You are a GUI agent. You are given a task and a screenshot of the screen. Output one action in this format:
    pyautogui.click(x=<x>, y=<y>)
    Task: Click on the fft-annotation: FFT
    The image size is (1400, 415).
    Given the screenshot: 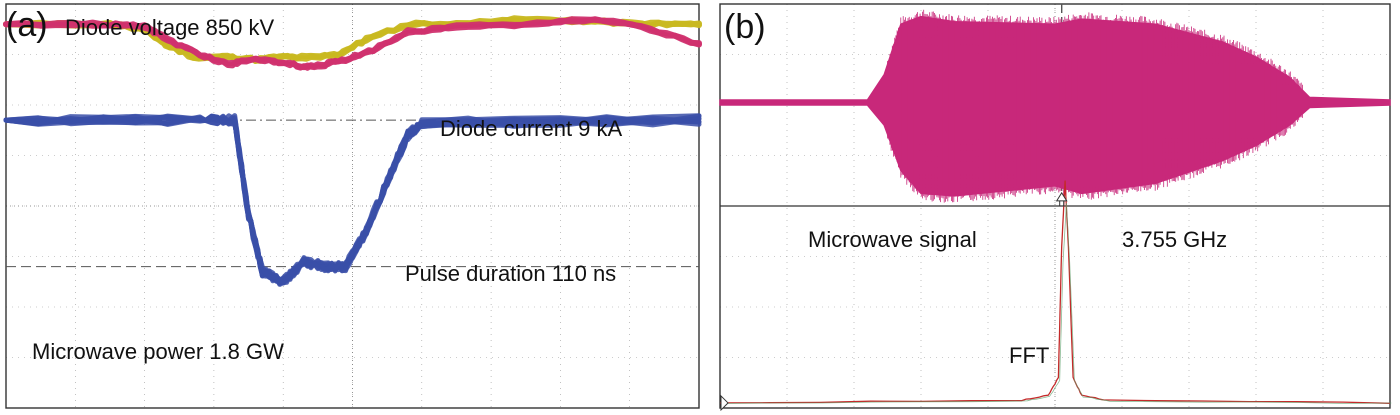 What is the action you would take?
    pyautogui.click(x=1029, y=355)
    